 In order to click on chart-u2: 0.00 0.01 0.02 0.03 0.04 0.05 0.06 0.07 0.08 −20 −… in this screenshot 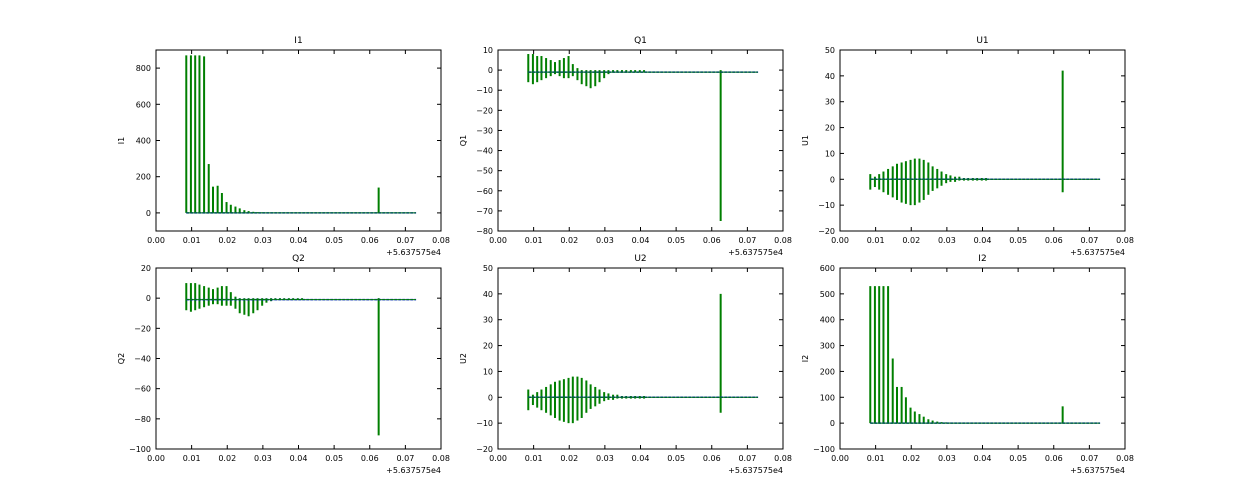, I will do `click(625, 364)`.